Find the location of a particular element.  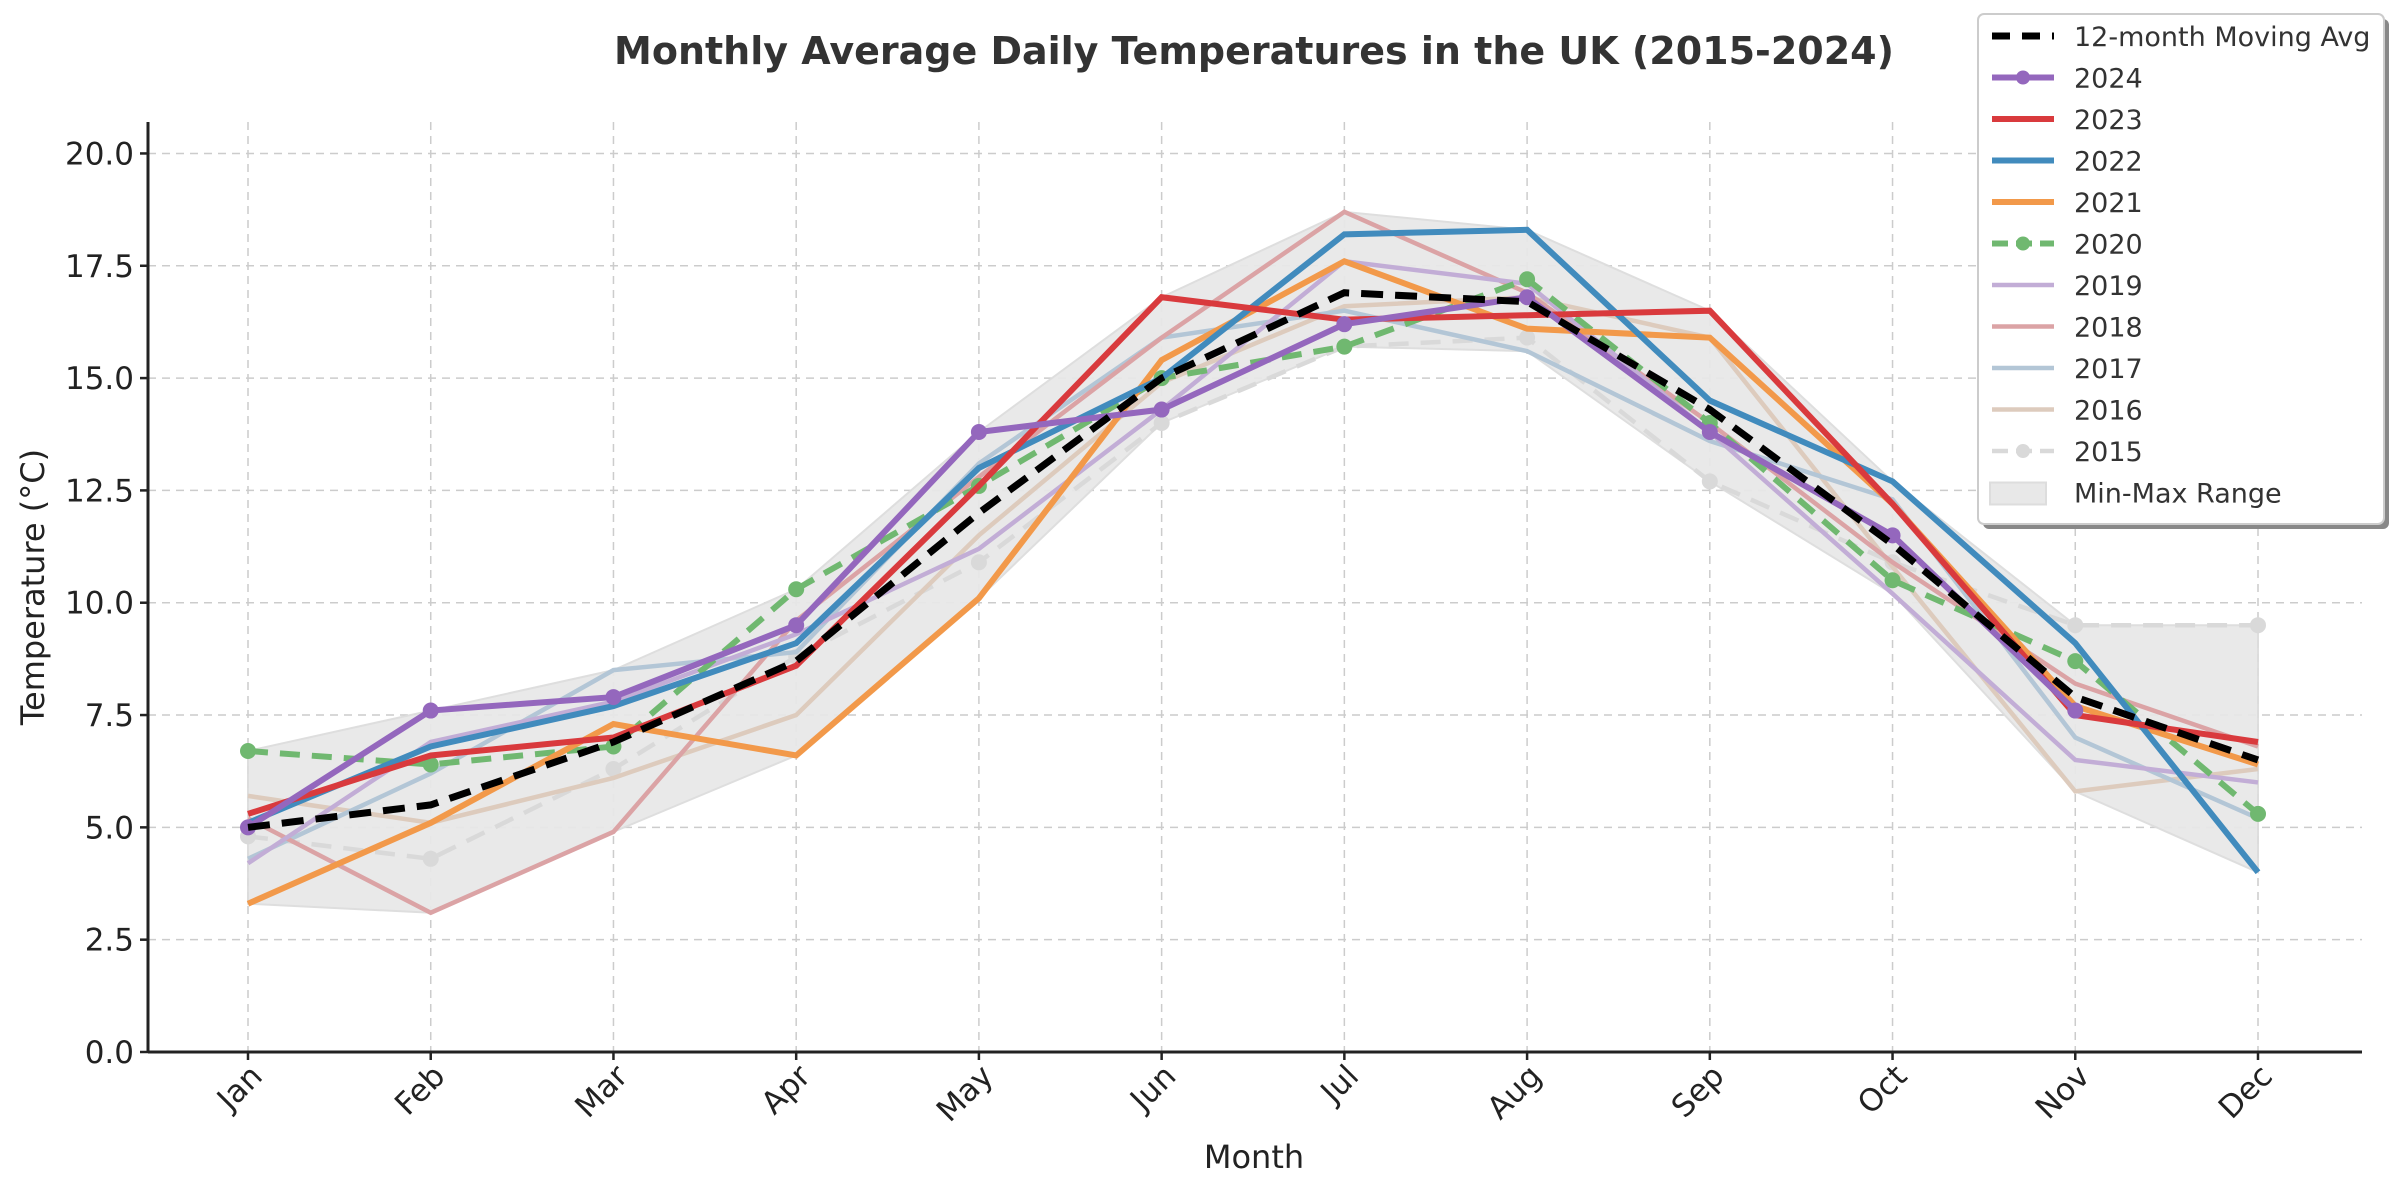

legend-label: 2015 is located at coordinates (2108, 452).